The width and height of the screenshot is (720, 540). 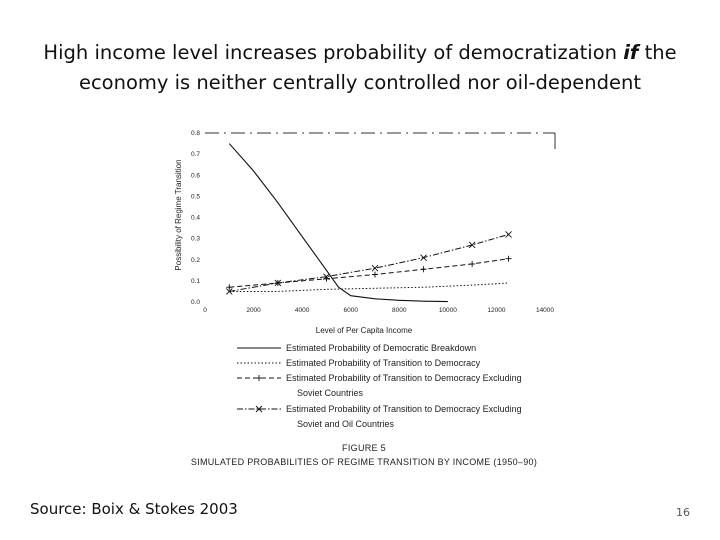 What do you see at coordinates (195, 196) in the screenshot?
I see `y-tick-label: 0.5` at bounding box center [195, 196].